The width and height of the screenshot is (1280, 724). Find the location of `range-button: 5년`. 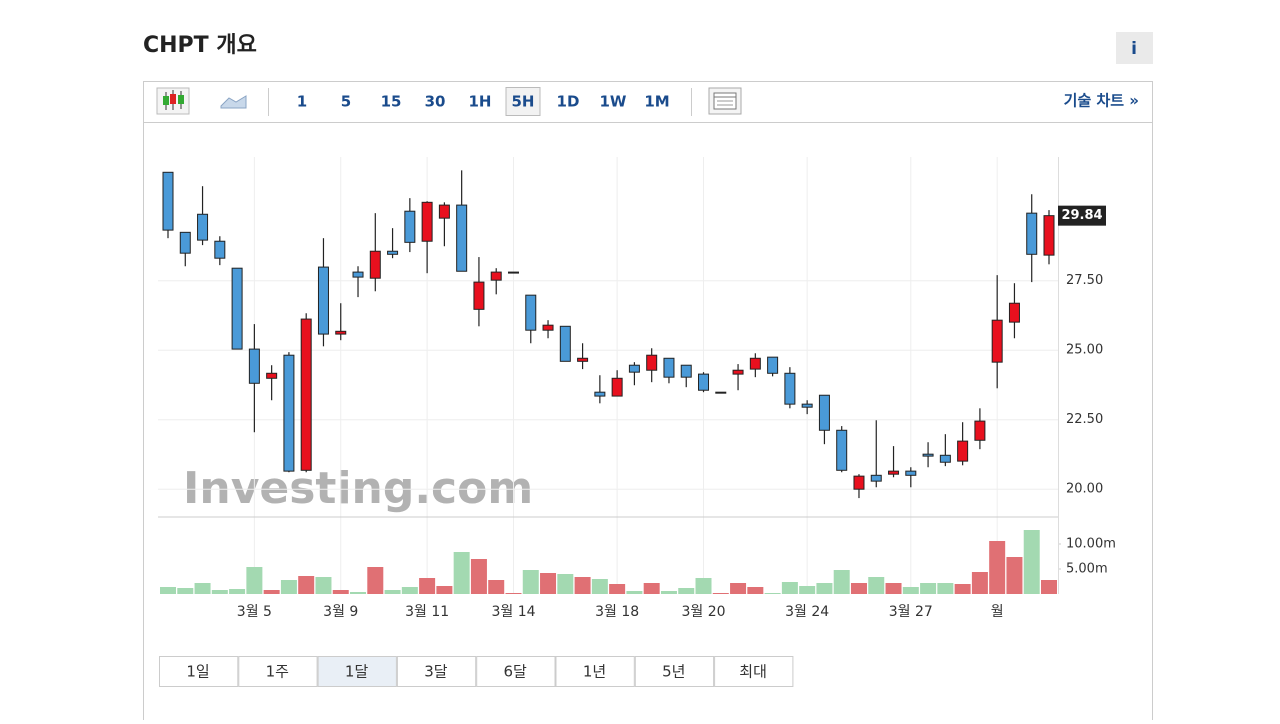

range-button: 5년 is located at coordinates (673, 672).